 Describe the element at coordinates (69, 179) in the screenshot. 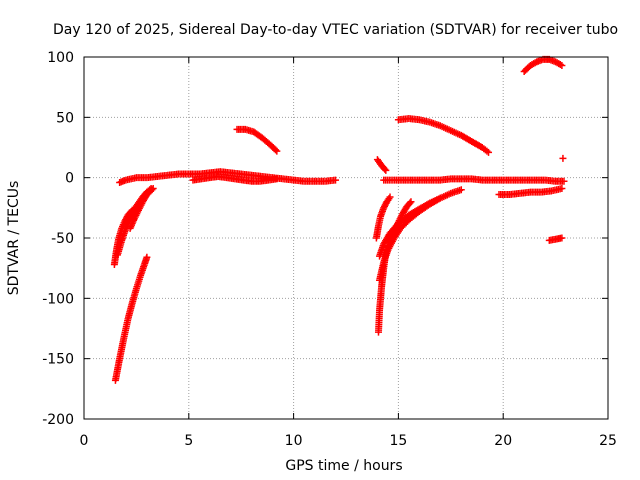

I see `y-tick-label: 0` at that location.